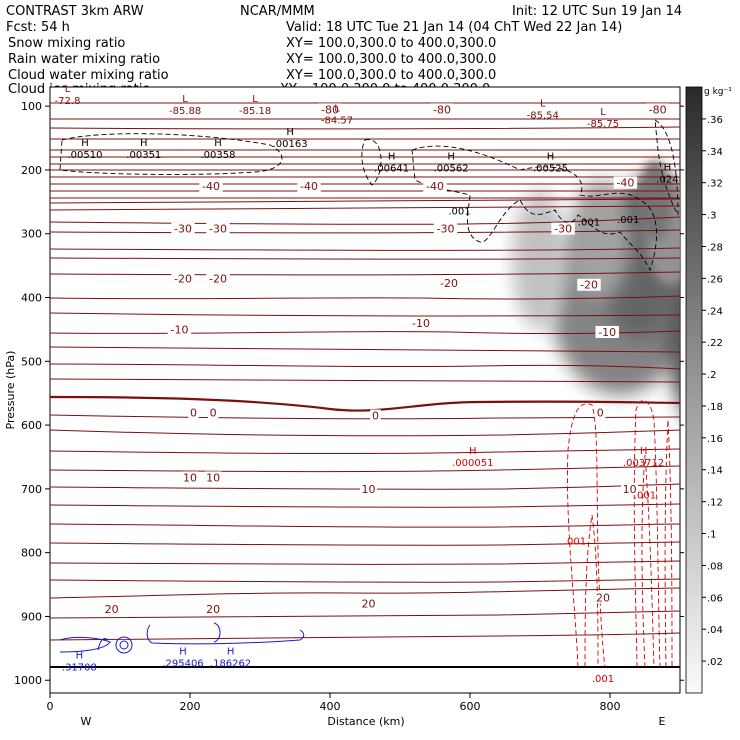 This screenshot has height=740, width=740. What do you see at coordinates (85, 155) in the screenshot?
I see `extremum-value: .00510` at bounding box center [85, 155].